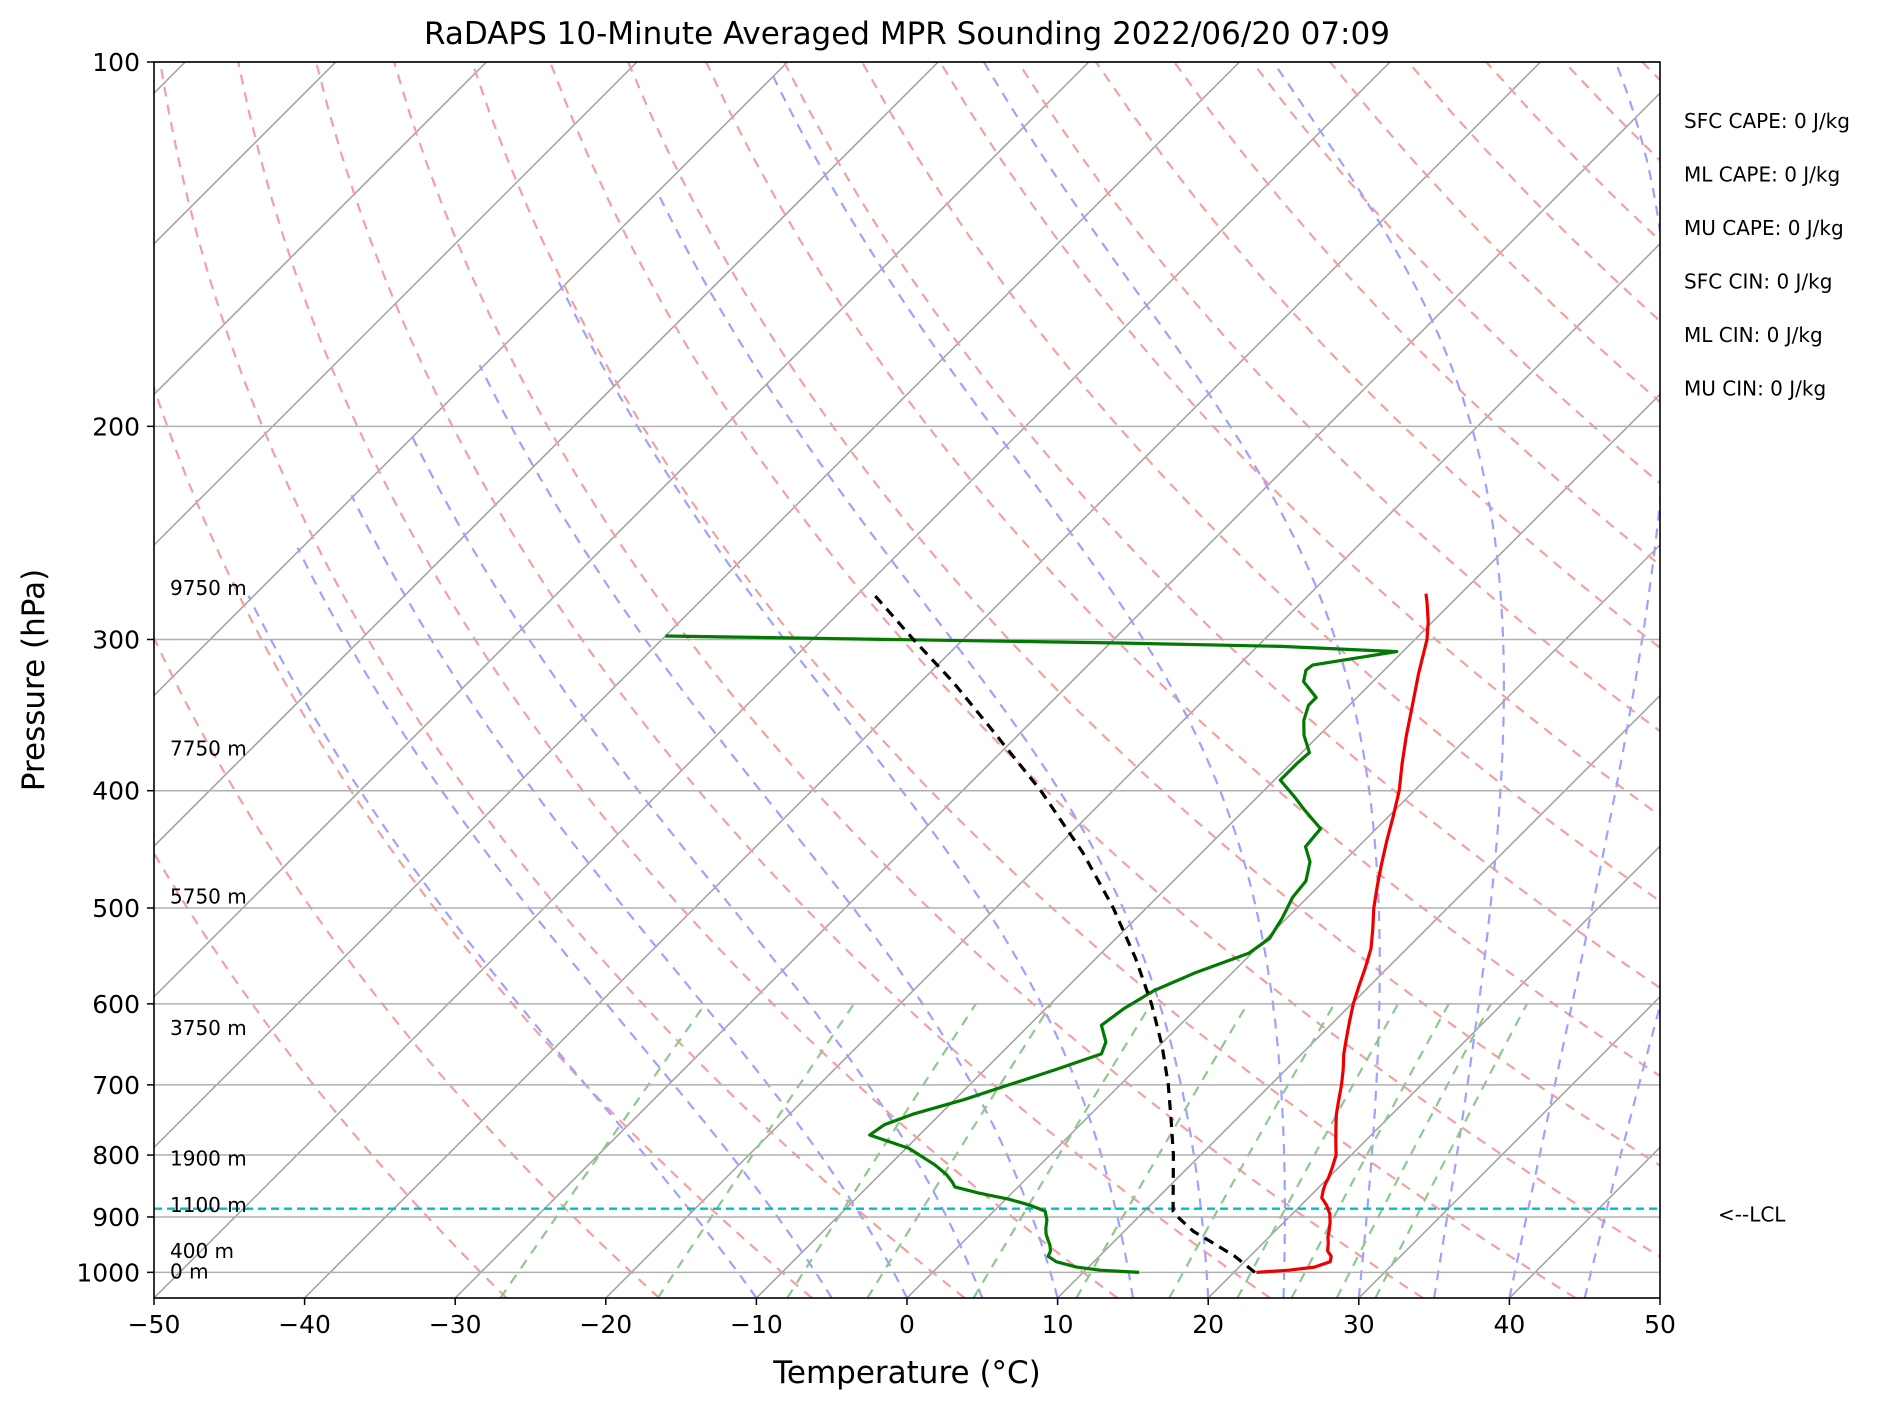 The width and height of the screenshot is (1882, 1406). What do you see at coordinates (605, 1324) in the screenshot?
I see `x-tick-label: −20` at bounding box center [605, 1324].